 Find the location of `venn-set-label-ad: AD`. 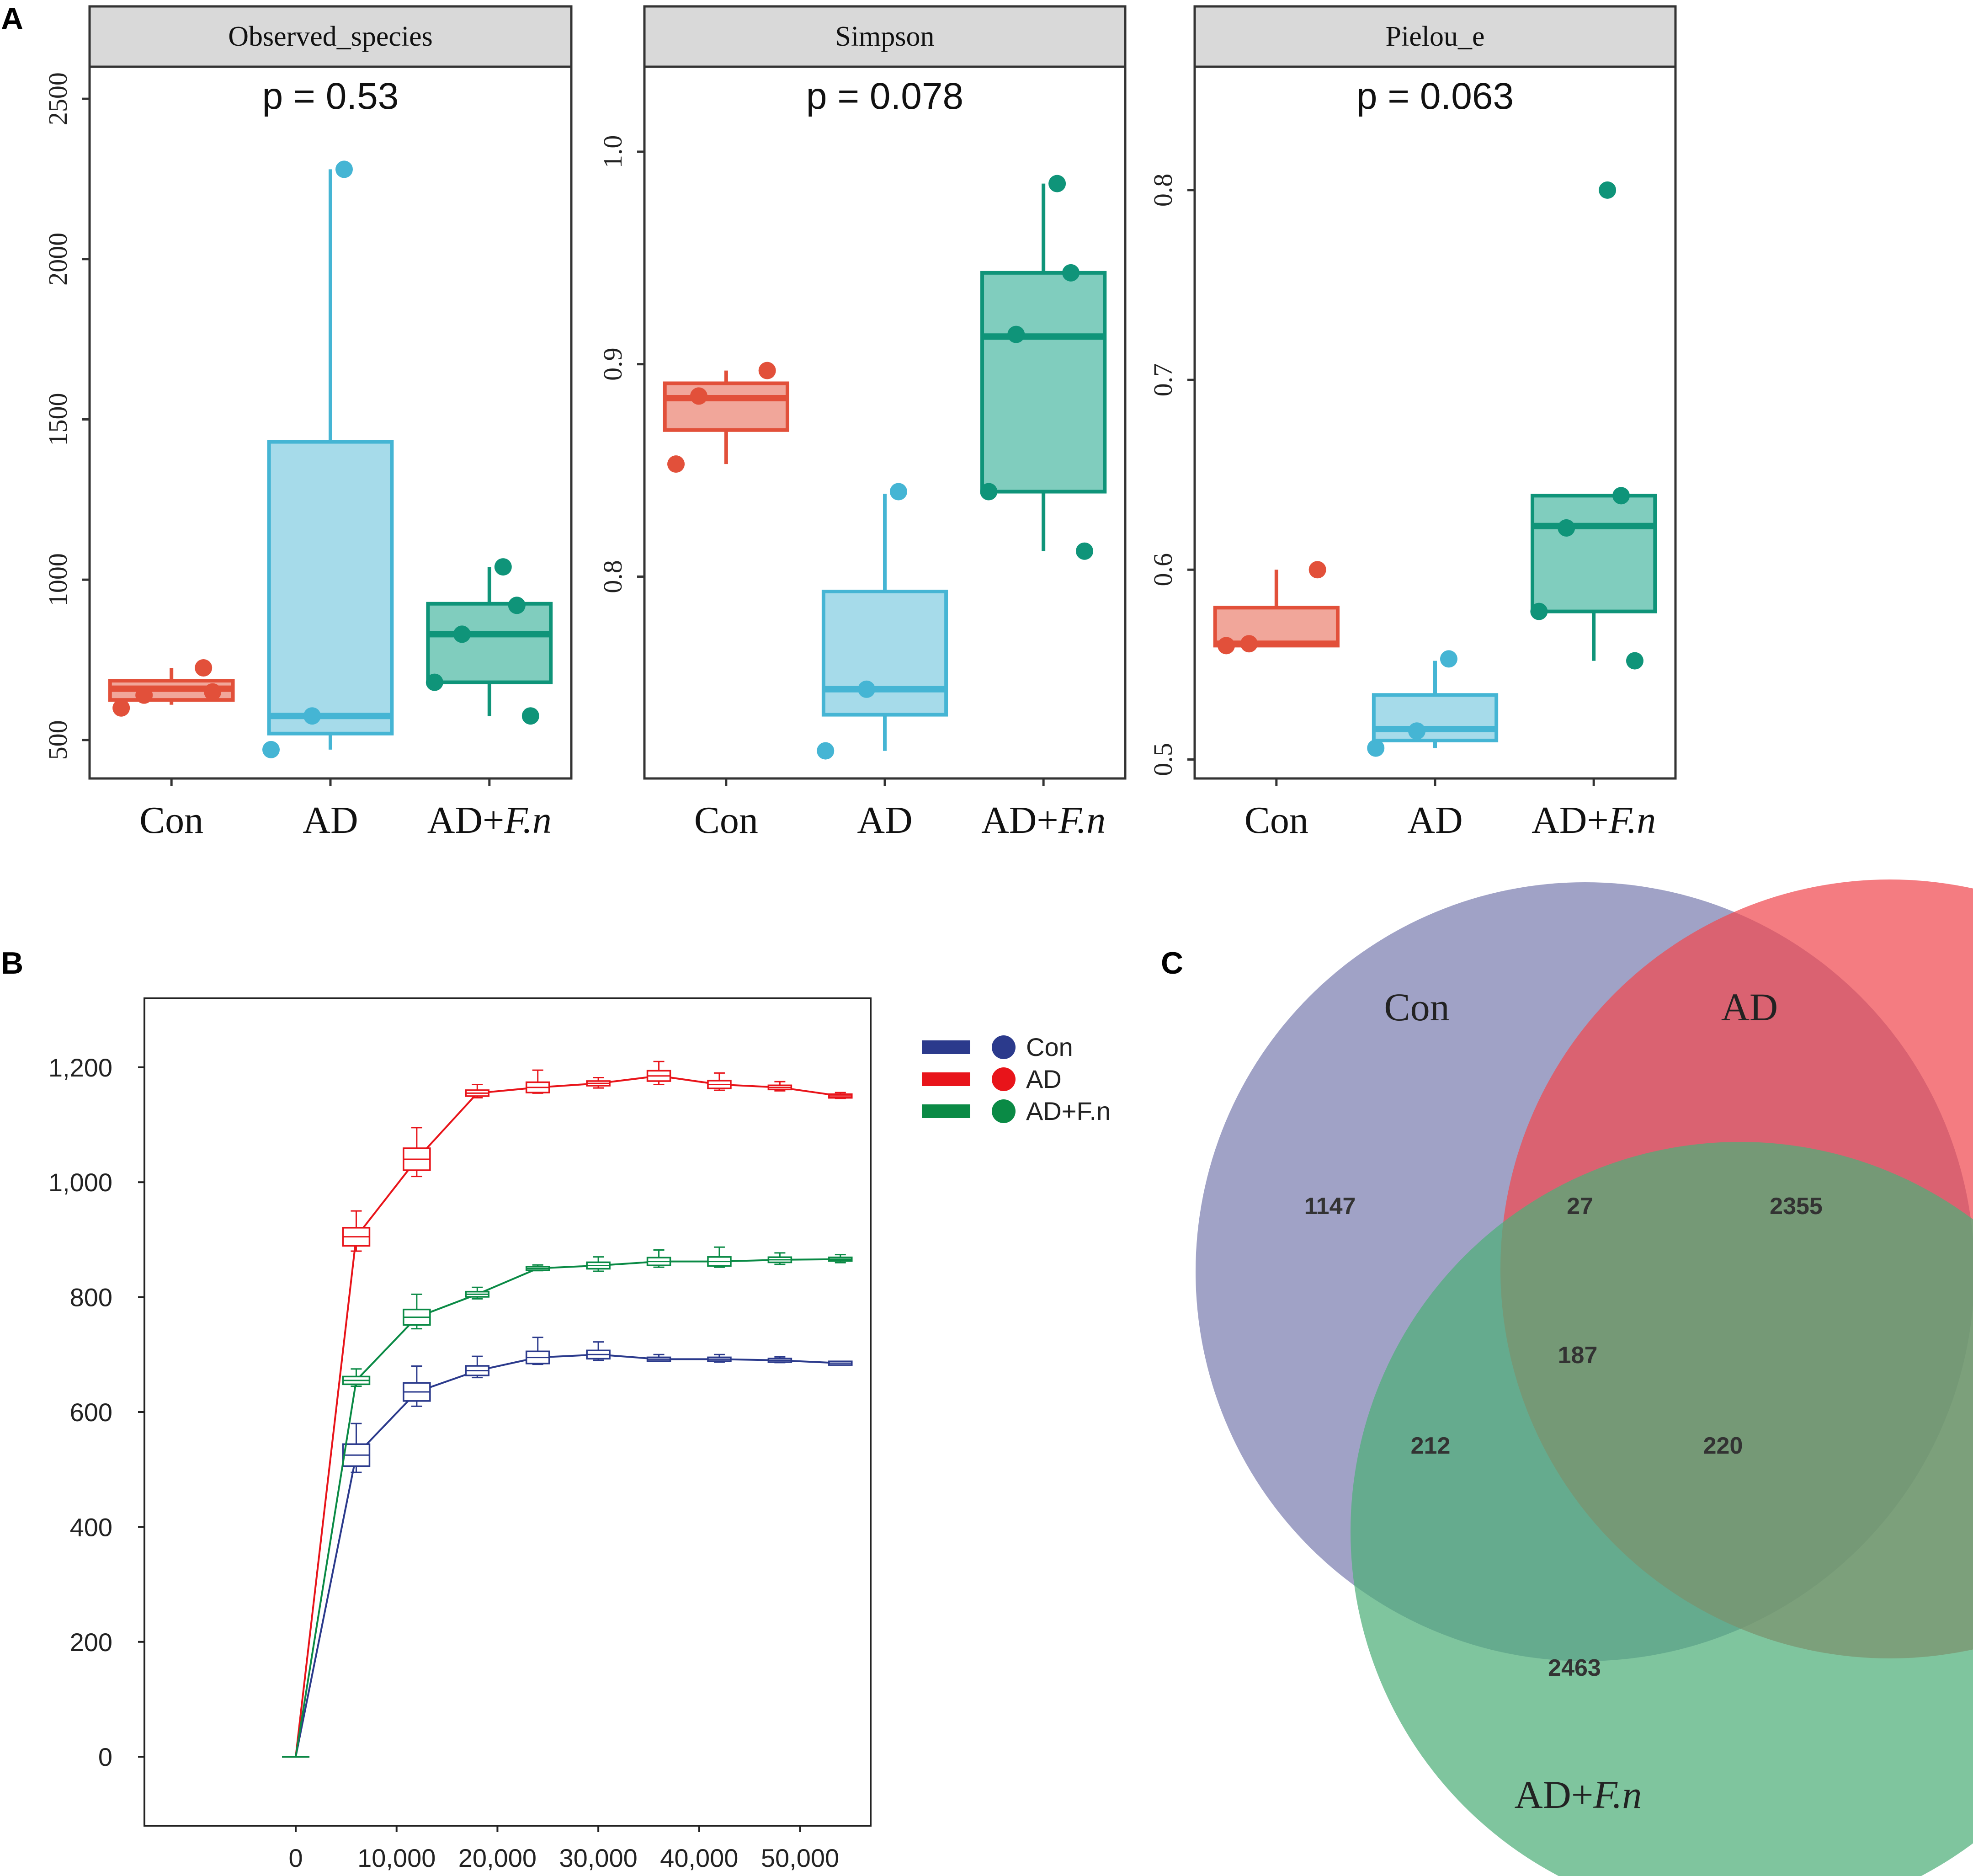

venn-set-label-ad: AD is located at coordinates (1749, 1007).